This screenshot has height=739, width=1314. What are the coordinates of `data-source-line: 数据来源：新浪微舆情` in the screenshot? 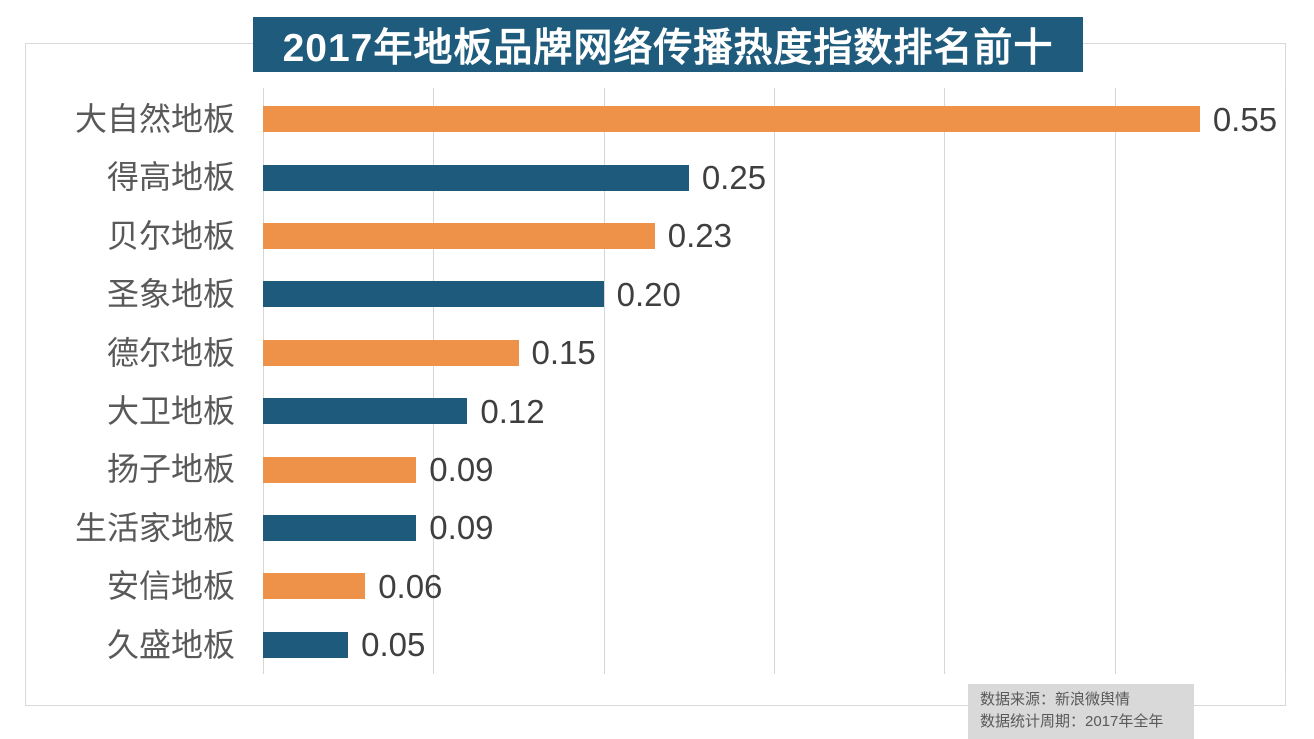 It's located at (1055, 699).